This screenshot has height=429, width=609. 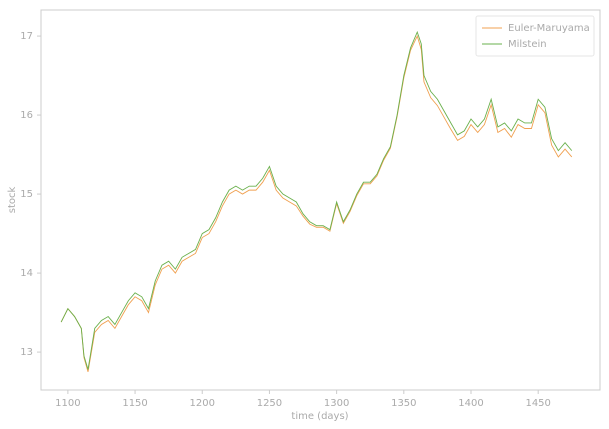 I want to click on x-tick-label: 1300, so click(x=336, y=403).